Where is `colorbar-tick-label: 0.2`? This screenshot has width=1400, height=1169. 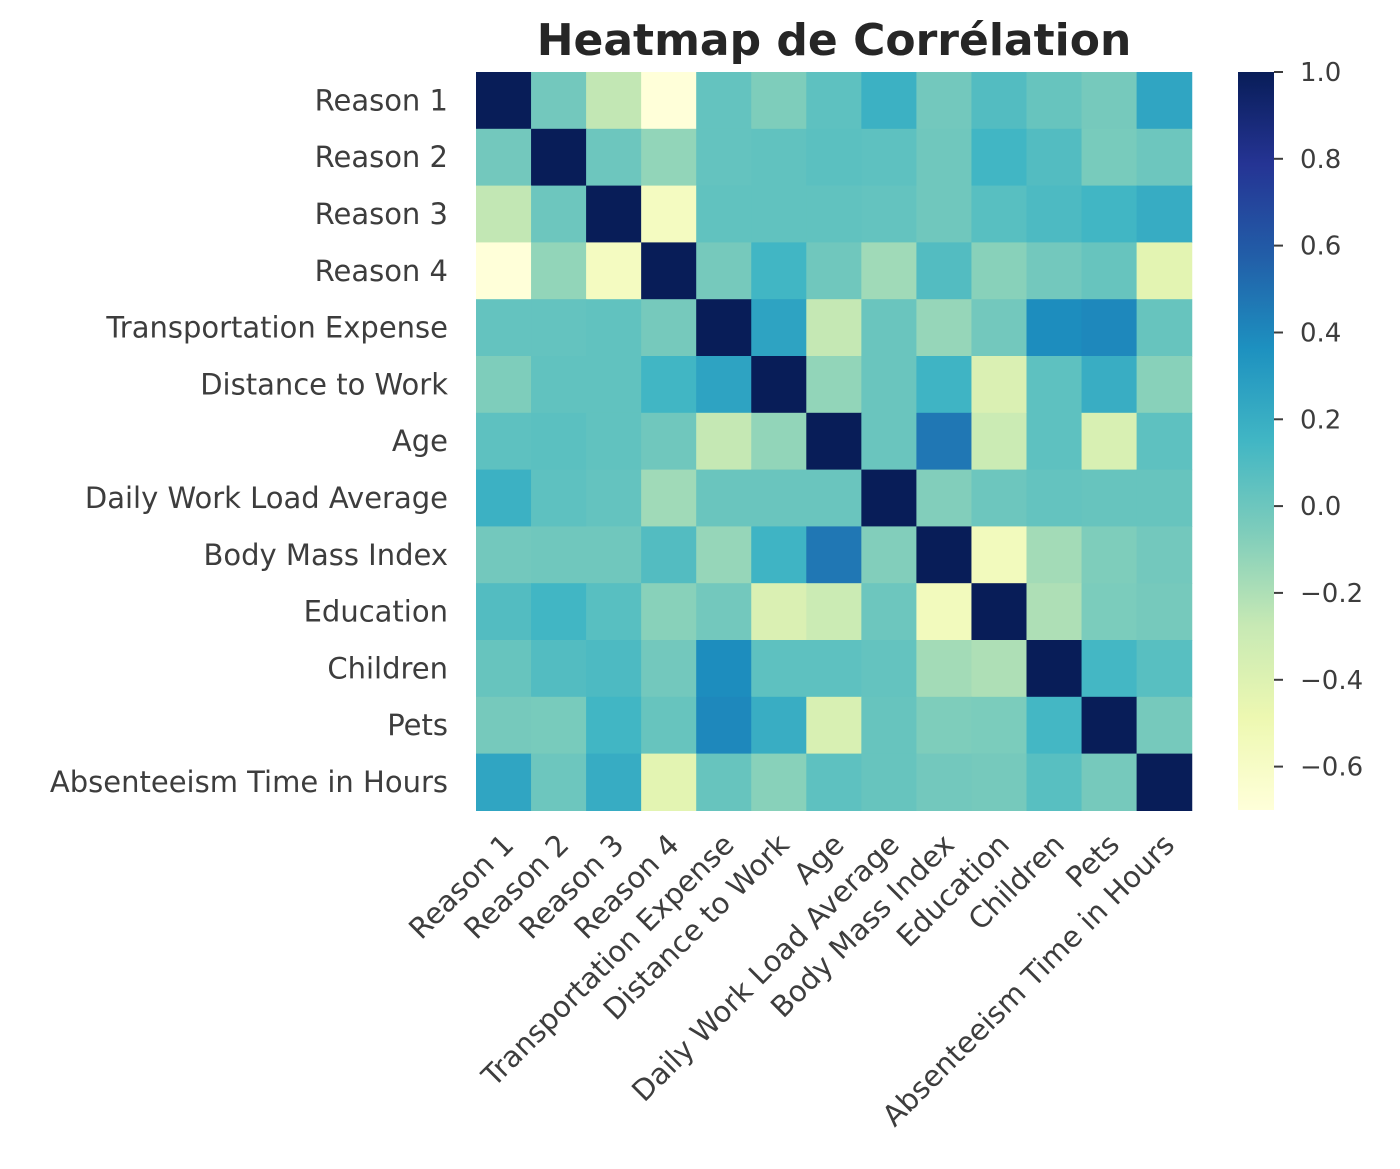
colorbar-tick-label: 0.2 is located at coordinates (1320, 420).